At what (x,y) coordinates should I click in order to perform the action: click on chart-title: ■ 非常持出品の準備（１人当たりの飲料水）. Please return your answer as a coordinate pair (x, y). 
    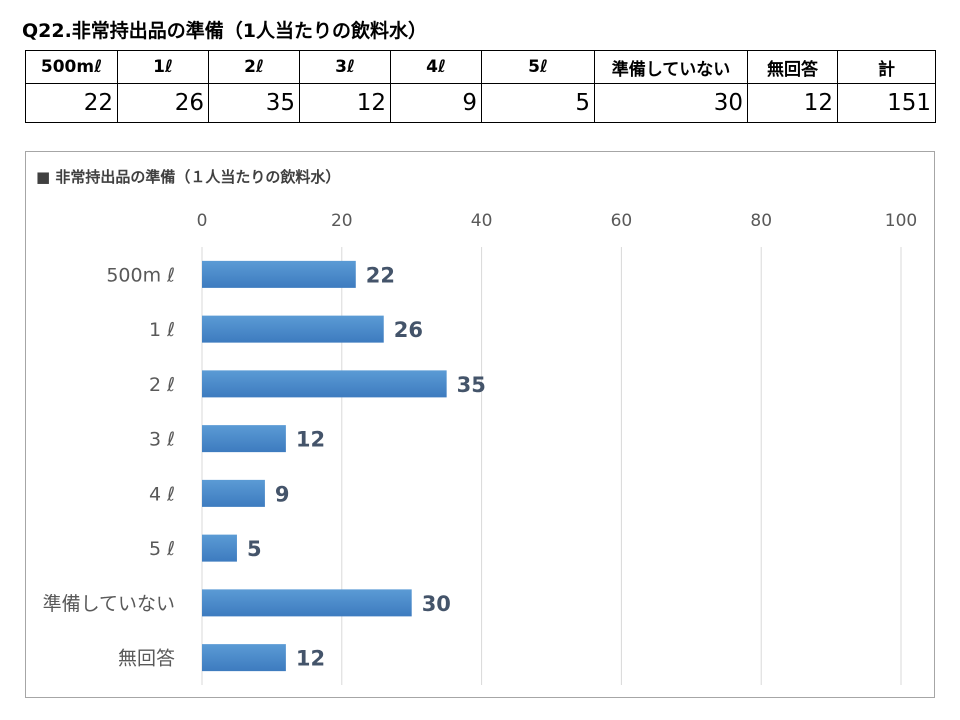
    Looking at the image, I should click on (188, 176).